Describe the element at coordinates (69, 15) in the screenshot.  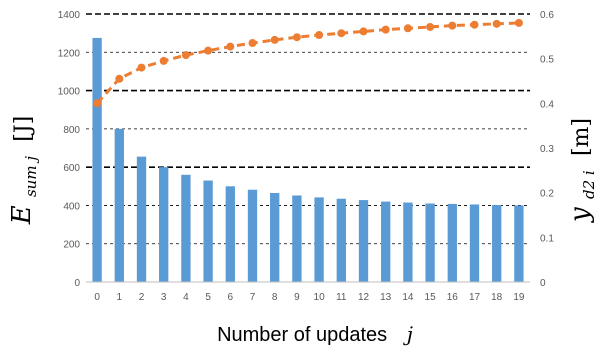
I see `left-tick-label: 1400` at that location.